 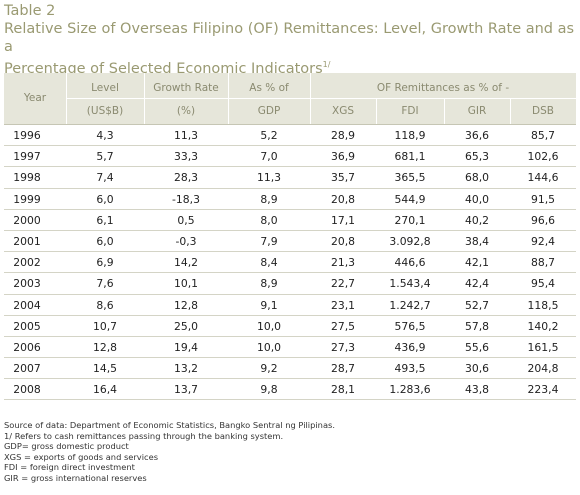 What do you see at coordinates (410, 220) in the screenshot?
I see `cell-fdi: 270,1` at bounding box center [410, 220].